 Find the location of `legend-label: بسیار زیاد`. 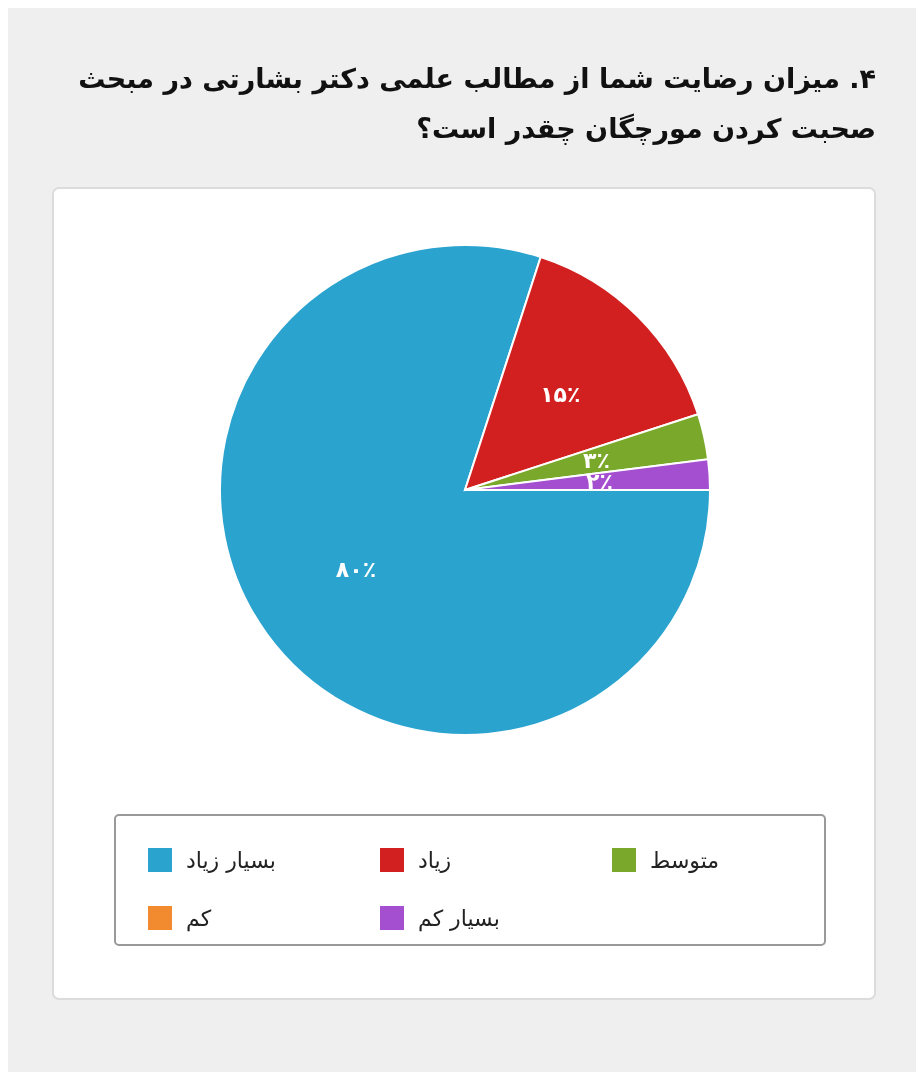

legend-label: بسیار زیاد is located at coordinates (231, 860).